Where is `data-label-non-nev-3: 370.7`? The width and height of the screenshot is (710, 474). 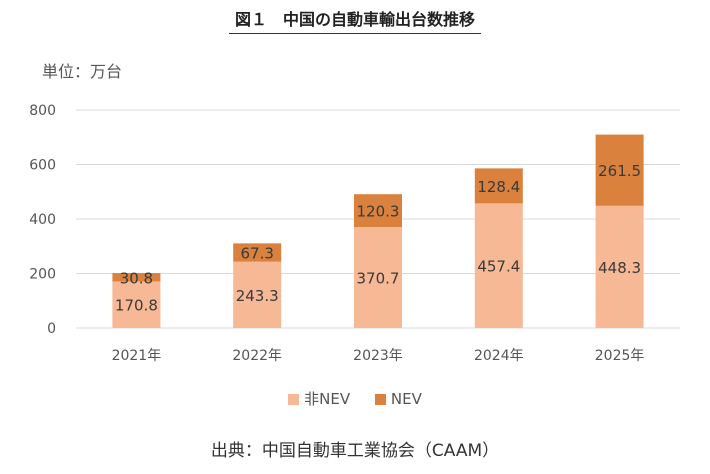 data-label-non-nev-3: 370.7 is located at coordinates (378, 278).